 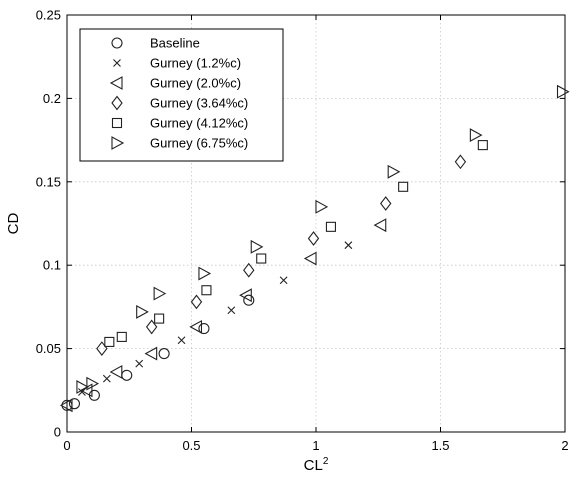 I want to click on legend-marker-diamond, so click(x=117, y=103).